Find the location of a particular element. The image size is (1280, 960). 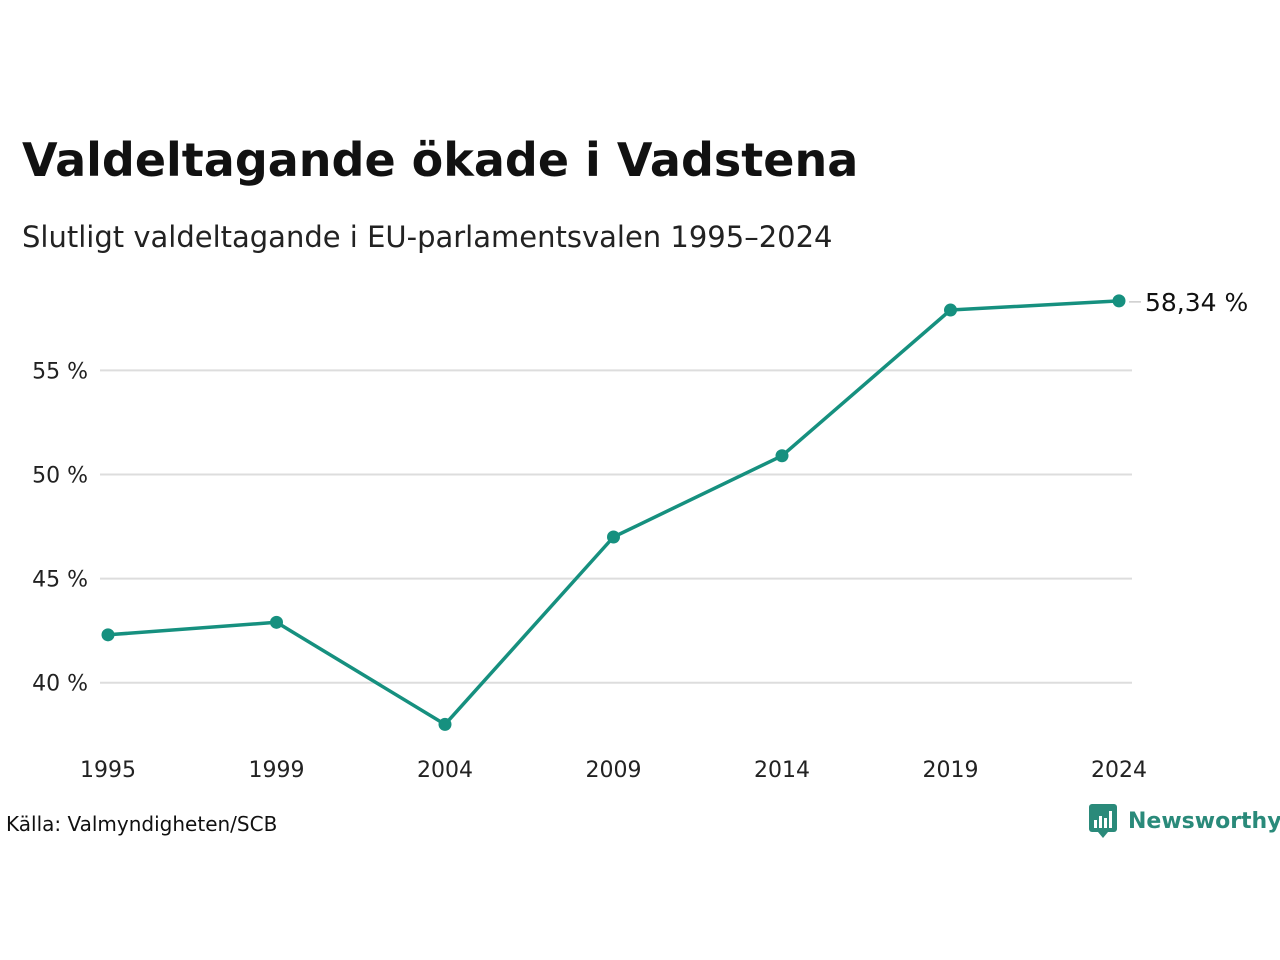

x-tick-label: 2024 is located at coordinates (1119, 770).